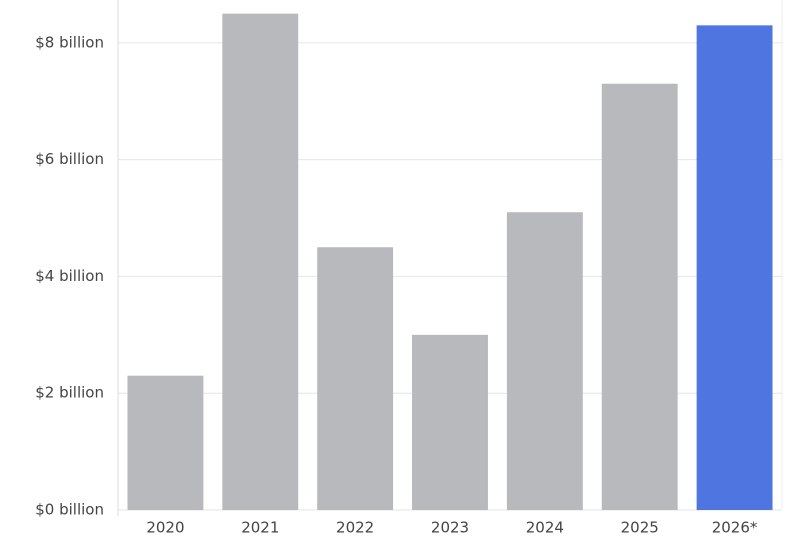  Describe the element at coordinates (545, 528) in the screenshot. I see `x-tick-label: 2024` at that location.